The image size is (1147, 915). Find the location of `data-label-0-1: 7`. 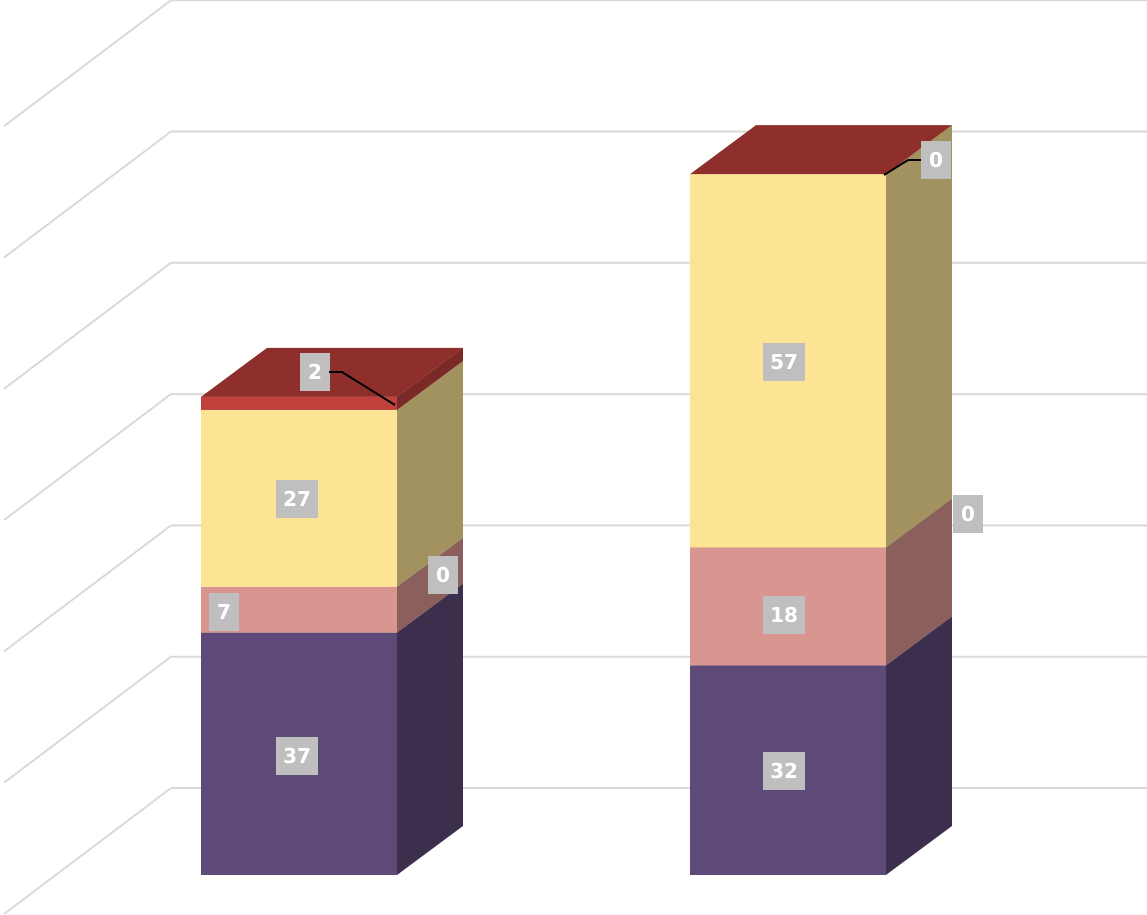

data-label-0-1: 7 is located at coordinates (224, 612).